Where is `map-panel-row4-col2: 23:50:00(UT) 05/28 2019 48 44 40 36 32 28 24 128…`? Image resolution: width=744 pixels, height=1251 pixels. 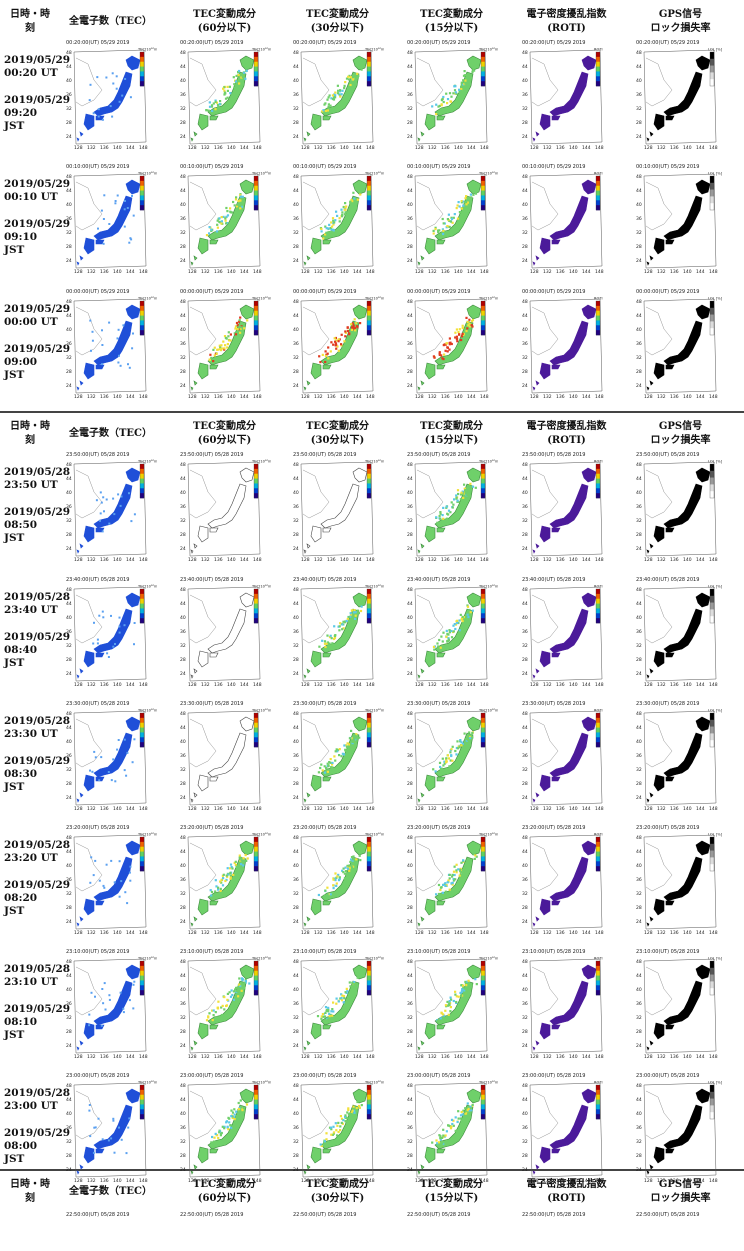
map-panel-row4-col2: 23:50:00(UT) 05/28 2019 48 44 40 36 32 28 24 128… is located at coordinates (224, 508).